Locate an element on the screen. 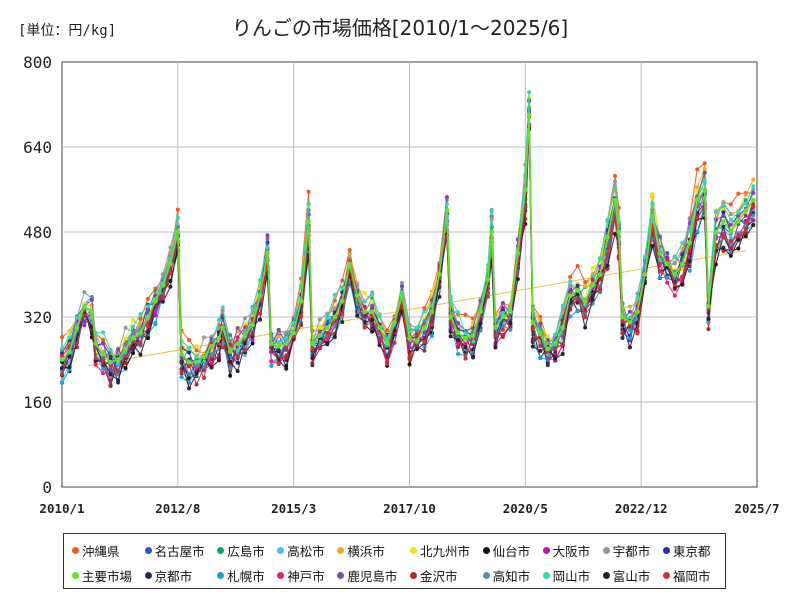 This screenshot has width=800, height=600. x-tick-label: 2015/3 is located at coordinates (293, 508).